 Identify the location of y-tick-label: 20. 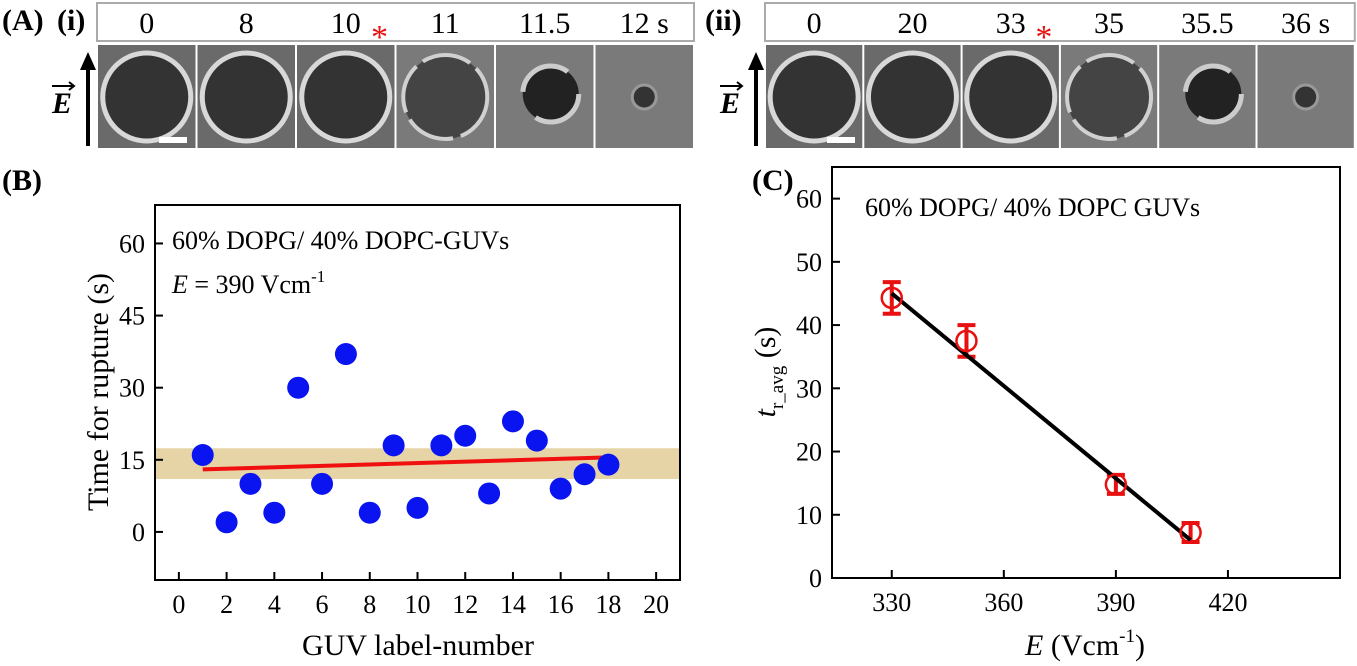
(809, 452).